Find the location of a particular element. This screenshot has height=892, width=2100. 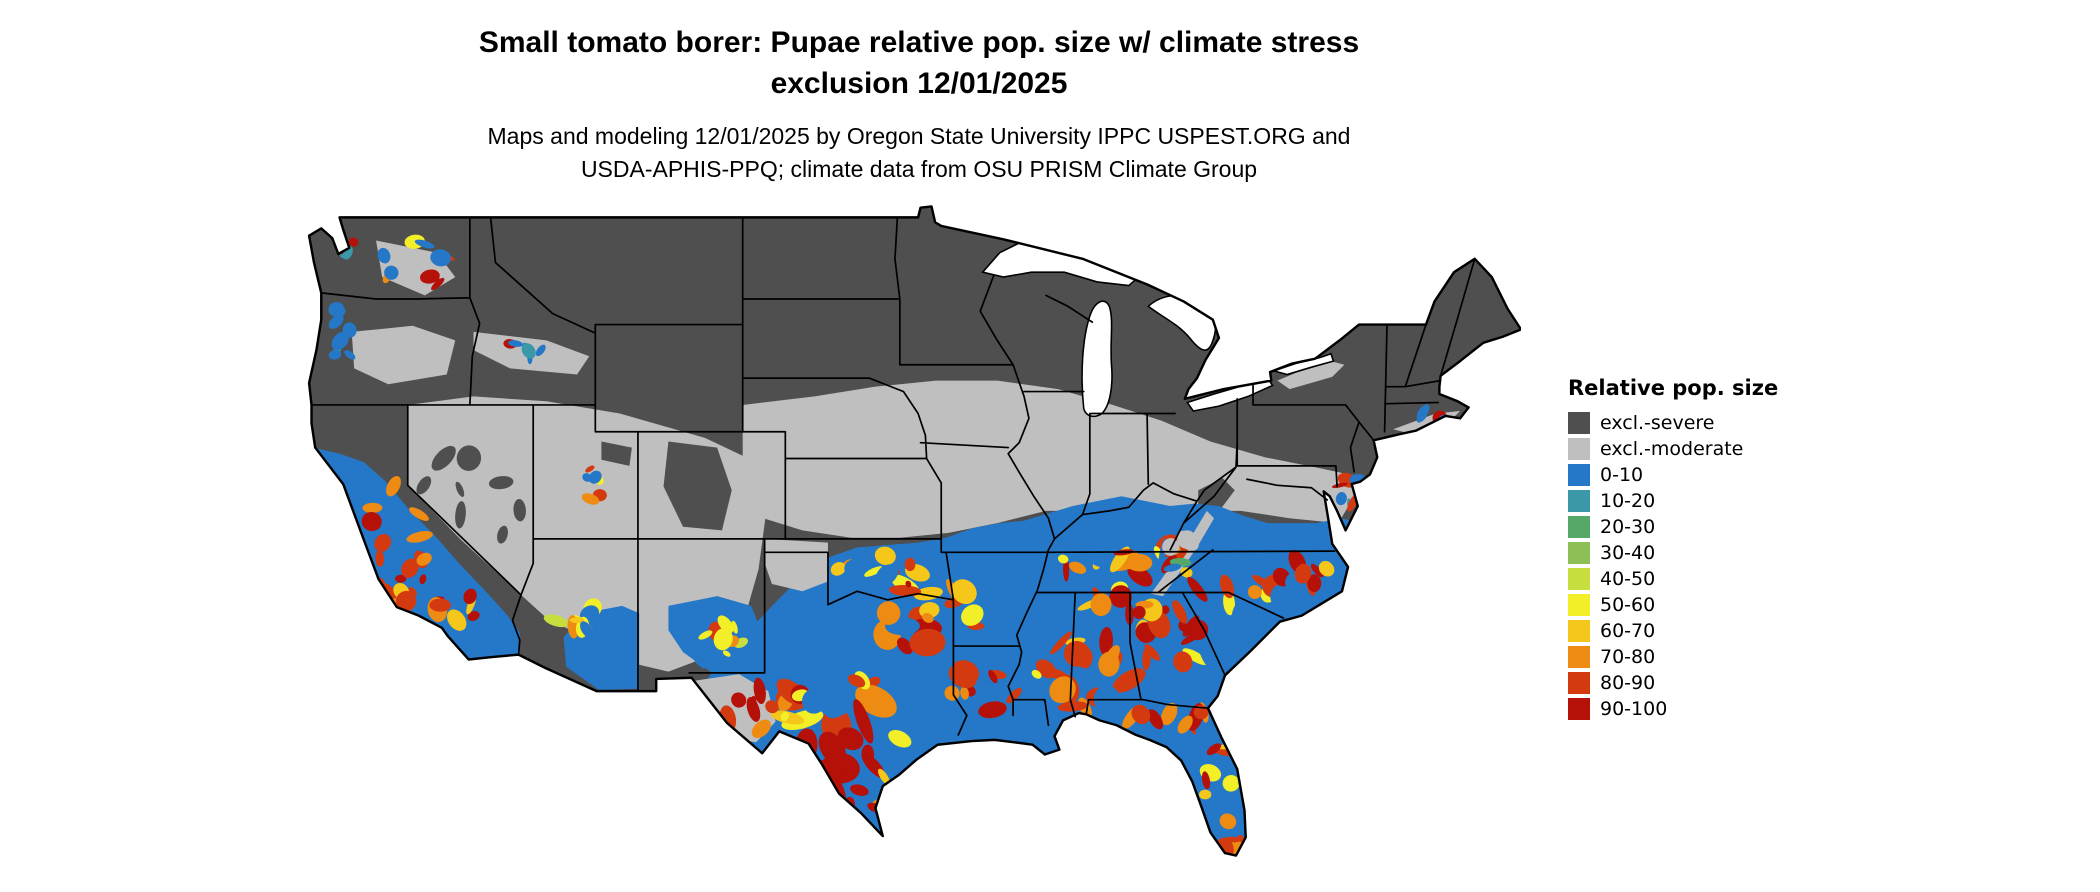

region-central-oregon-moderate is located at coordinates (403, 355).